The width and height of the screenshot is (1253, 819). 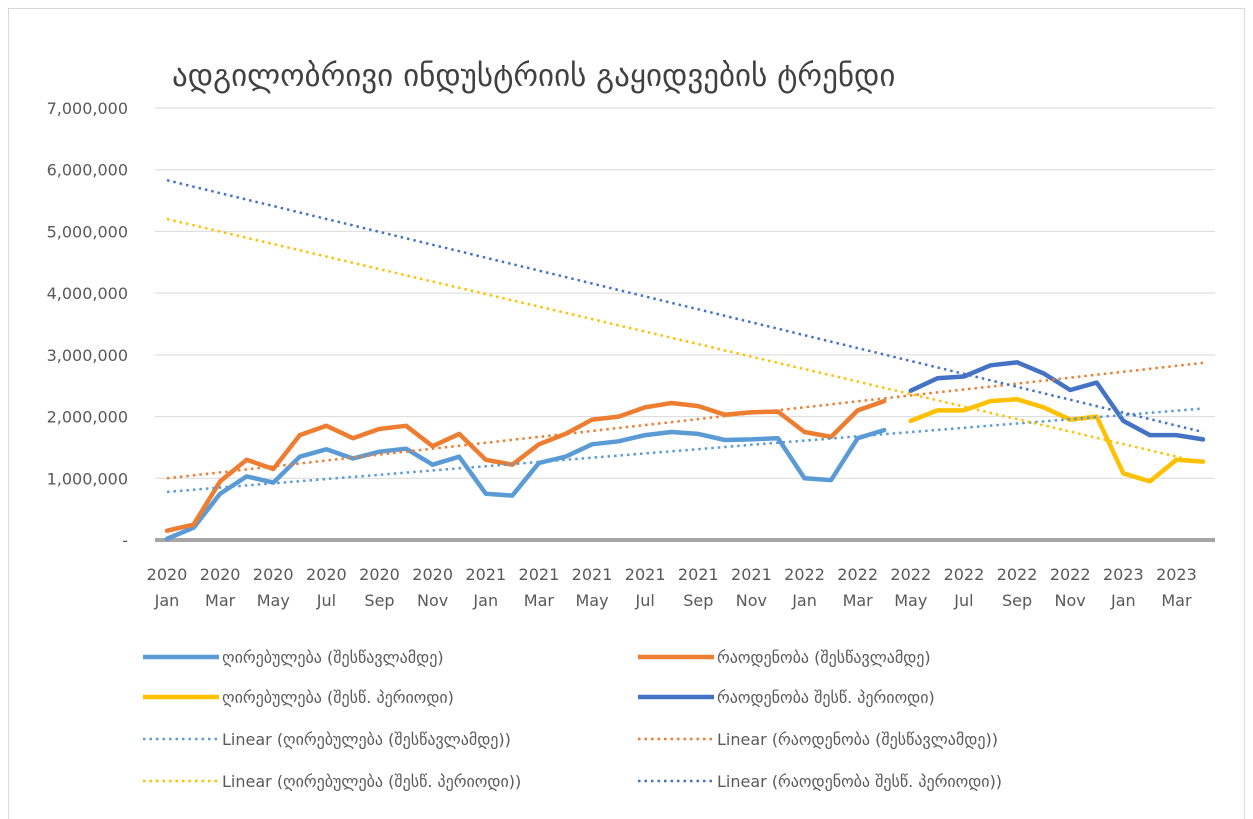 What do you see at coordinates (826, 697) in the screenshot?
I see `legend-label: რაოდენობა შესწ. პერიოდი)` at bounding box center [826, 697].